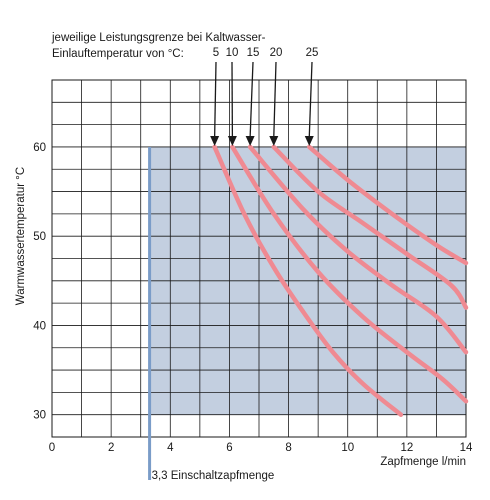  I want to click on x-tick-labels: 0 2 4 6 8 10 12 14, so click(261, 448).